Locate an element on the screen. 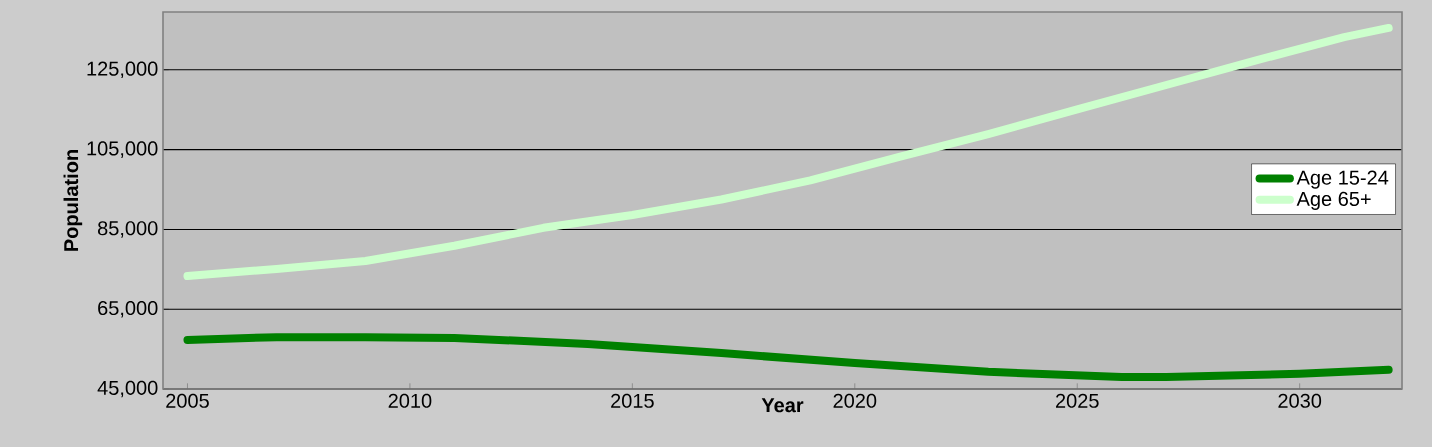  x-tick-label: 2020 is located at coordinates (855, 400).